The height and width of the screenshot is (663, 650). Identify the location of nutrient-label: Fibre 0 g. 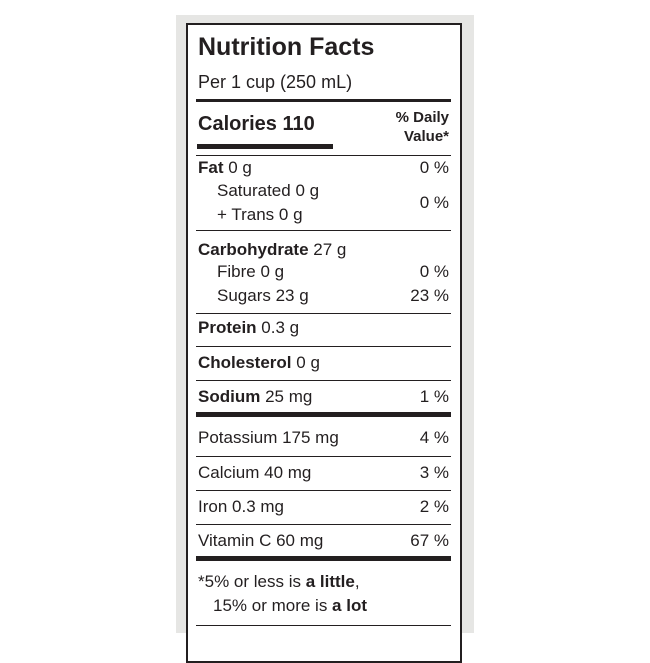
(251, 271).